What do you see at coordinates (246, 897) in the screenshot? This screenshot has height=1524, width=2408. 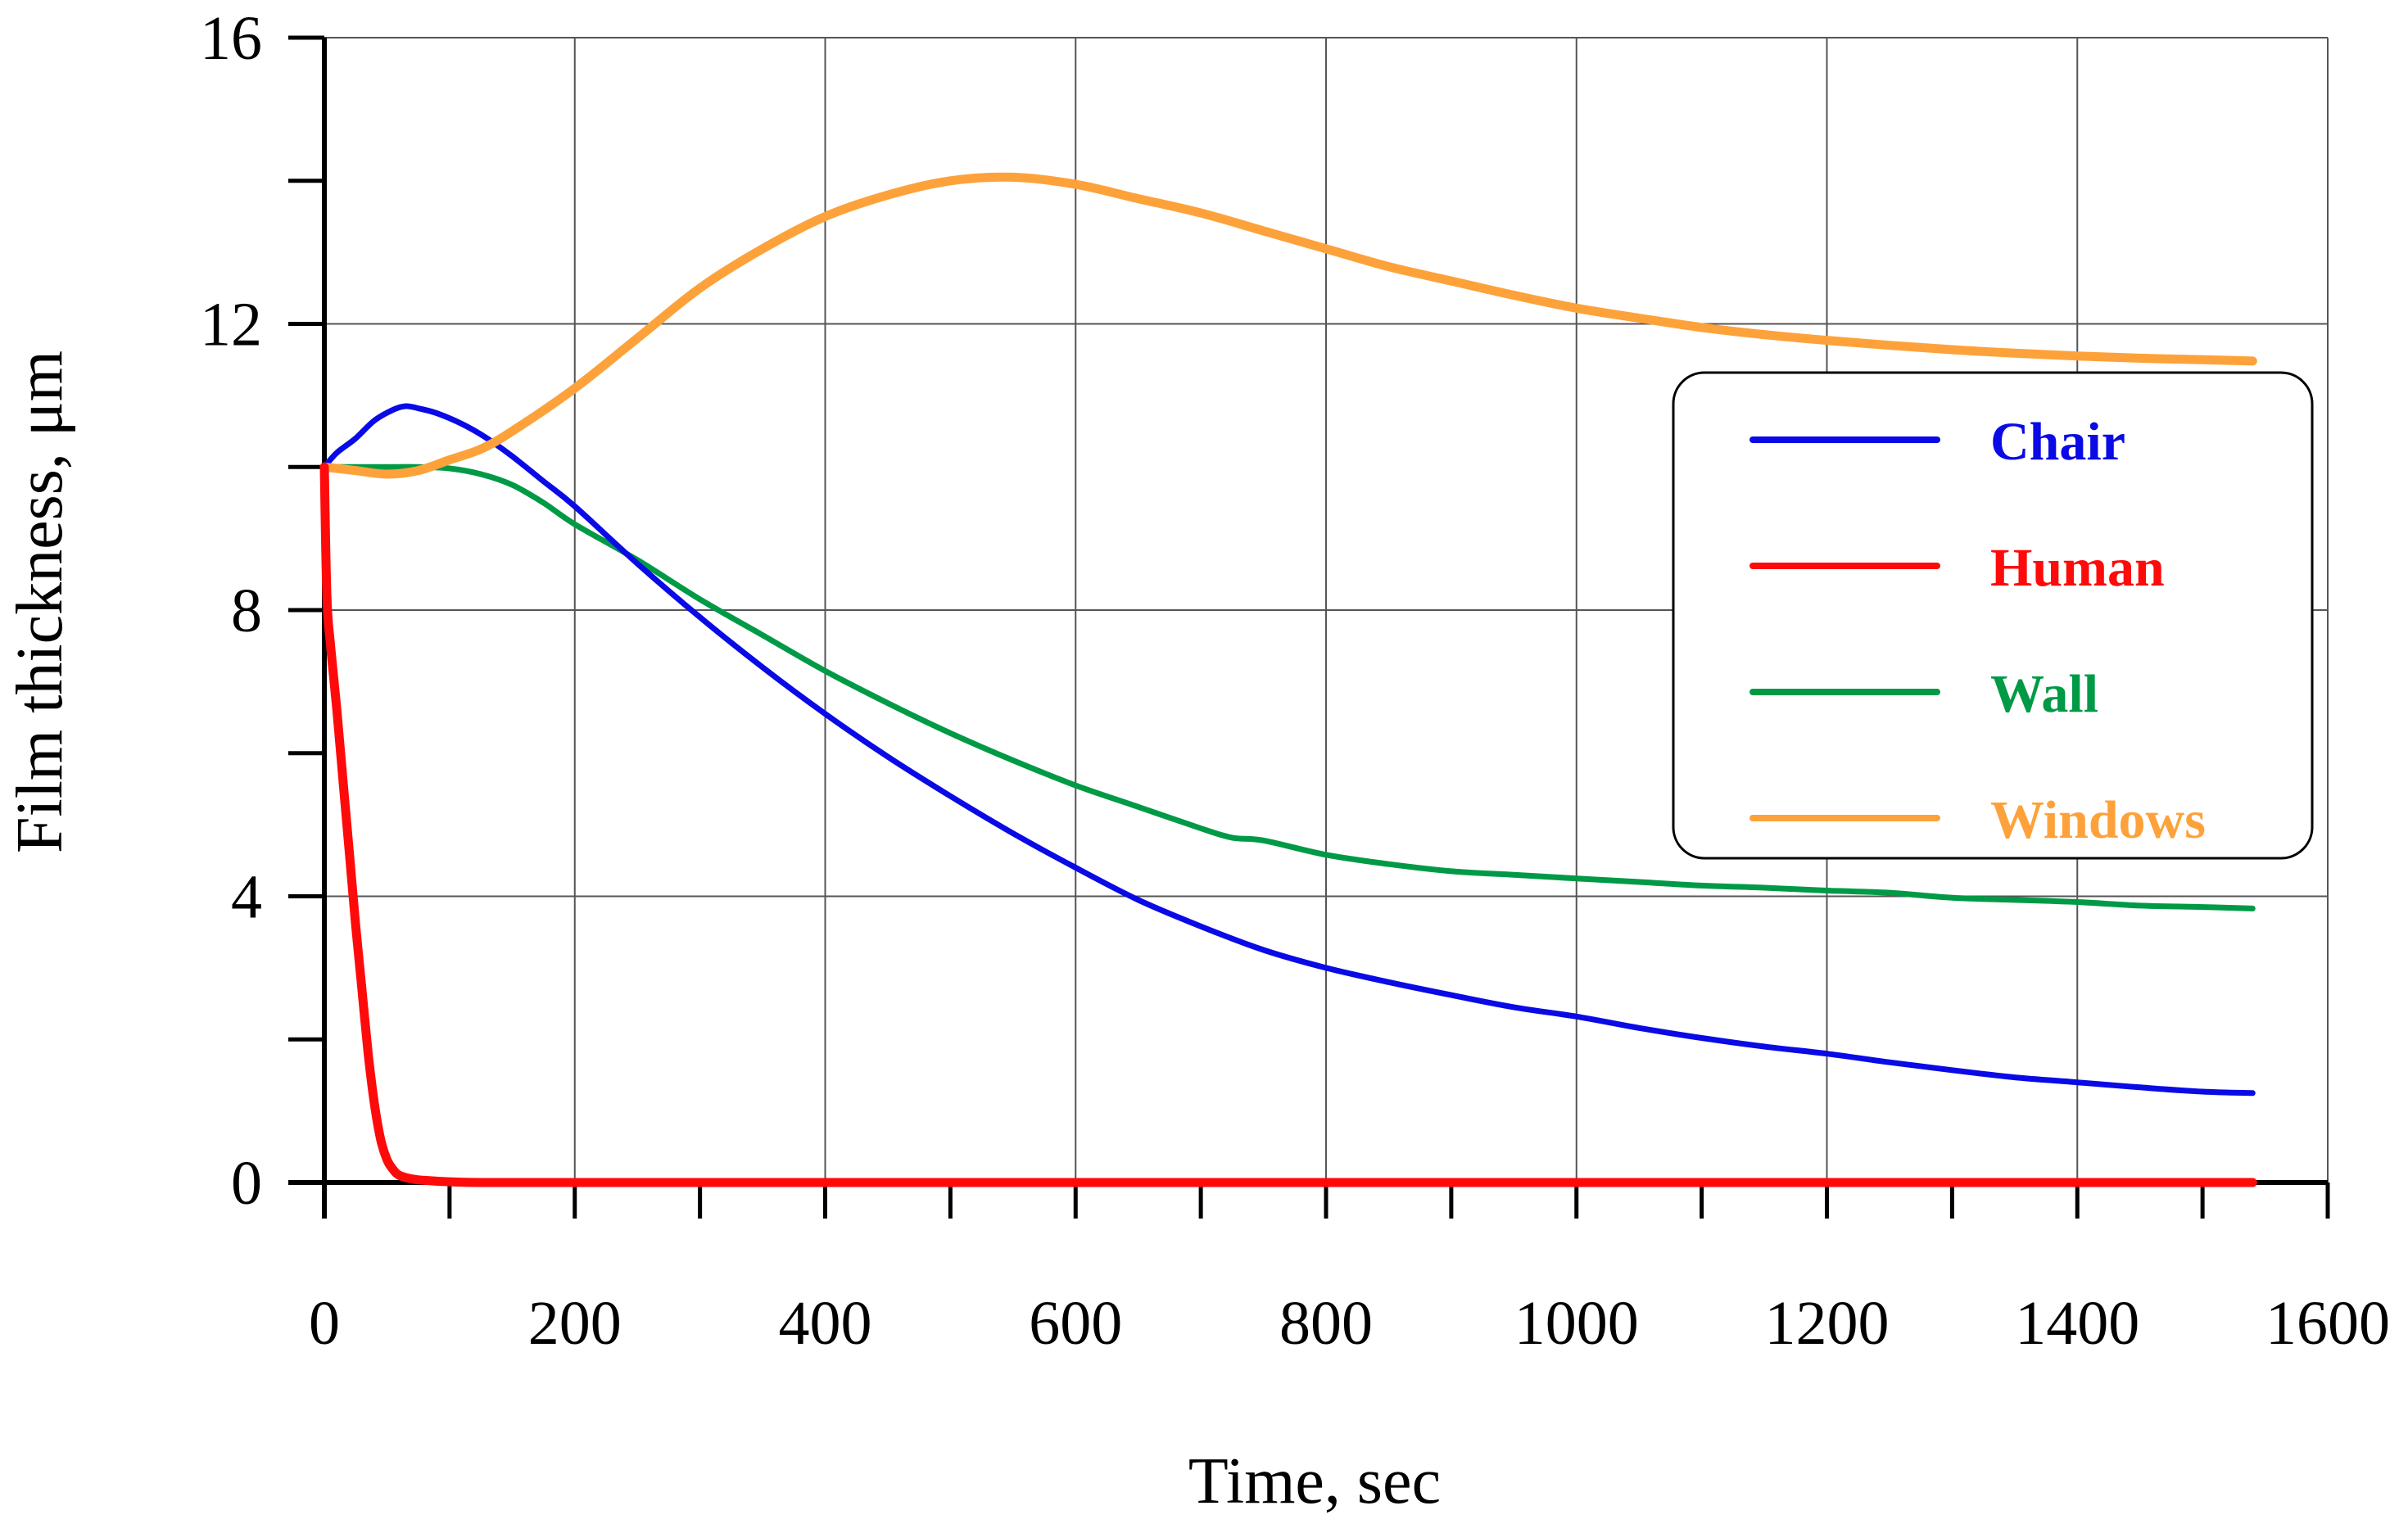 I see `y-tick-label: 4` at bounding box center [246, 897].